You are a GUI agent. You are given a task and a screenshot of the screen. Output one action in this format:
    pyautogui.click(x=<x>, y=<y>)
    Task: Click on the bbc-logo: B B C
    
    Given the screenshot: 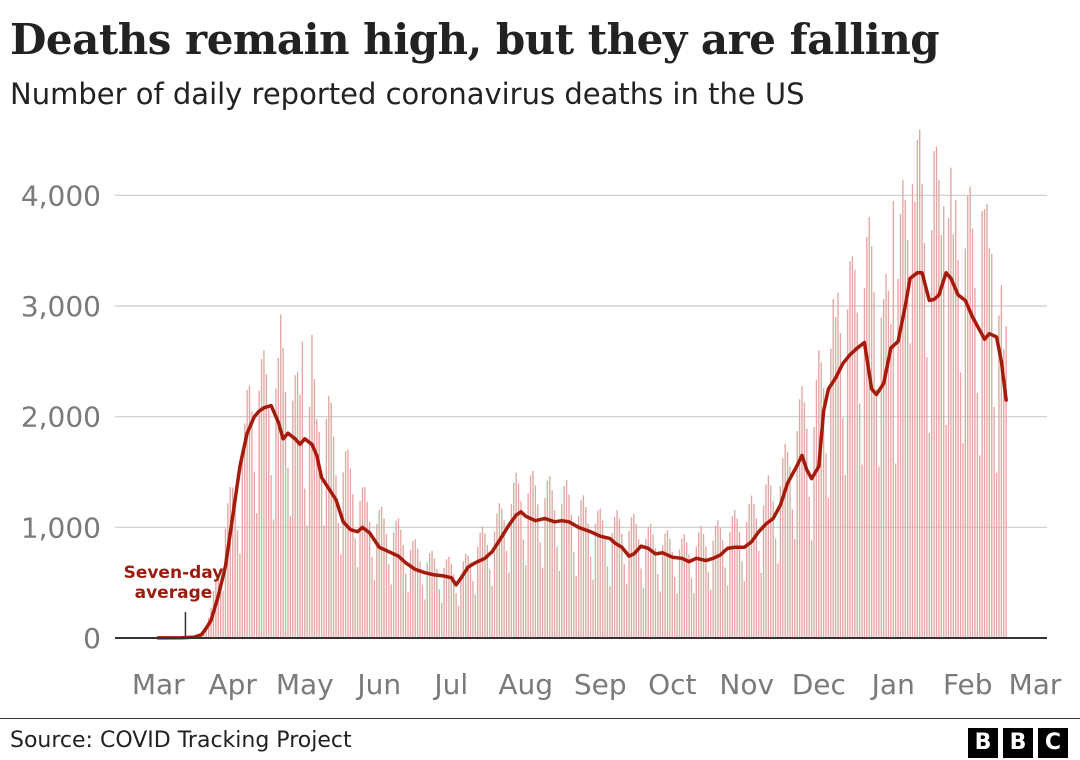 What is the action you would take?
    pyautogui.click(x=1018, y=743)
    